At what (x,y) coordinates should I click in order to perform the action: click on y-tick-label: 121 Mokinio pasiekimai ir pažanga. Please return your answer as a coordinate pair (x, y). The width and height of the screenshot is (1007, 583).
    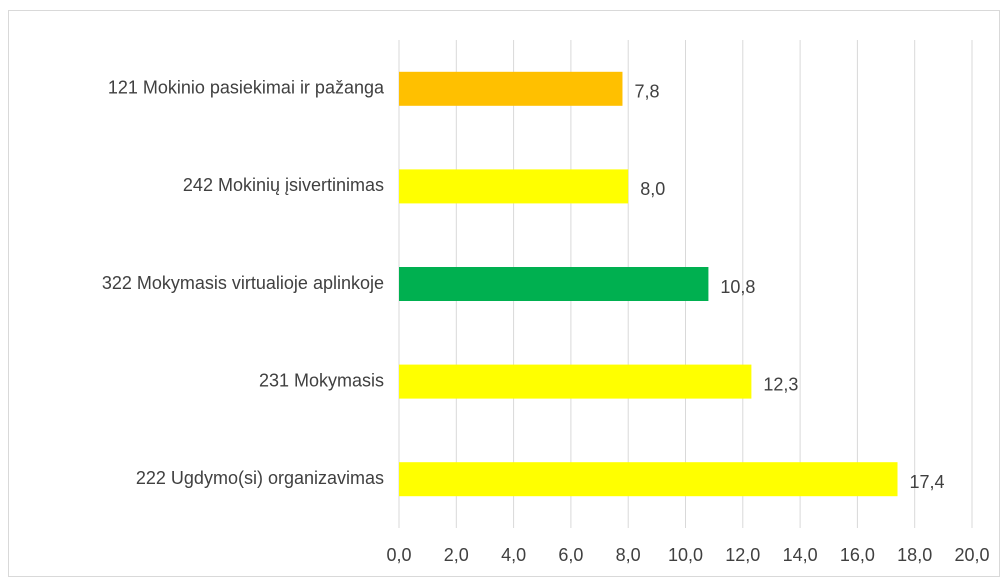
    Looking at the image, I should click on (246, 88).